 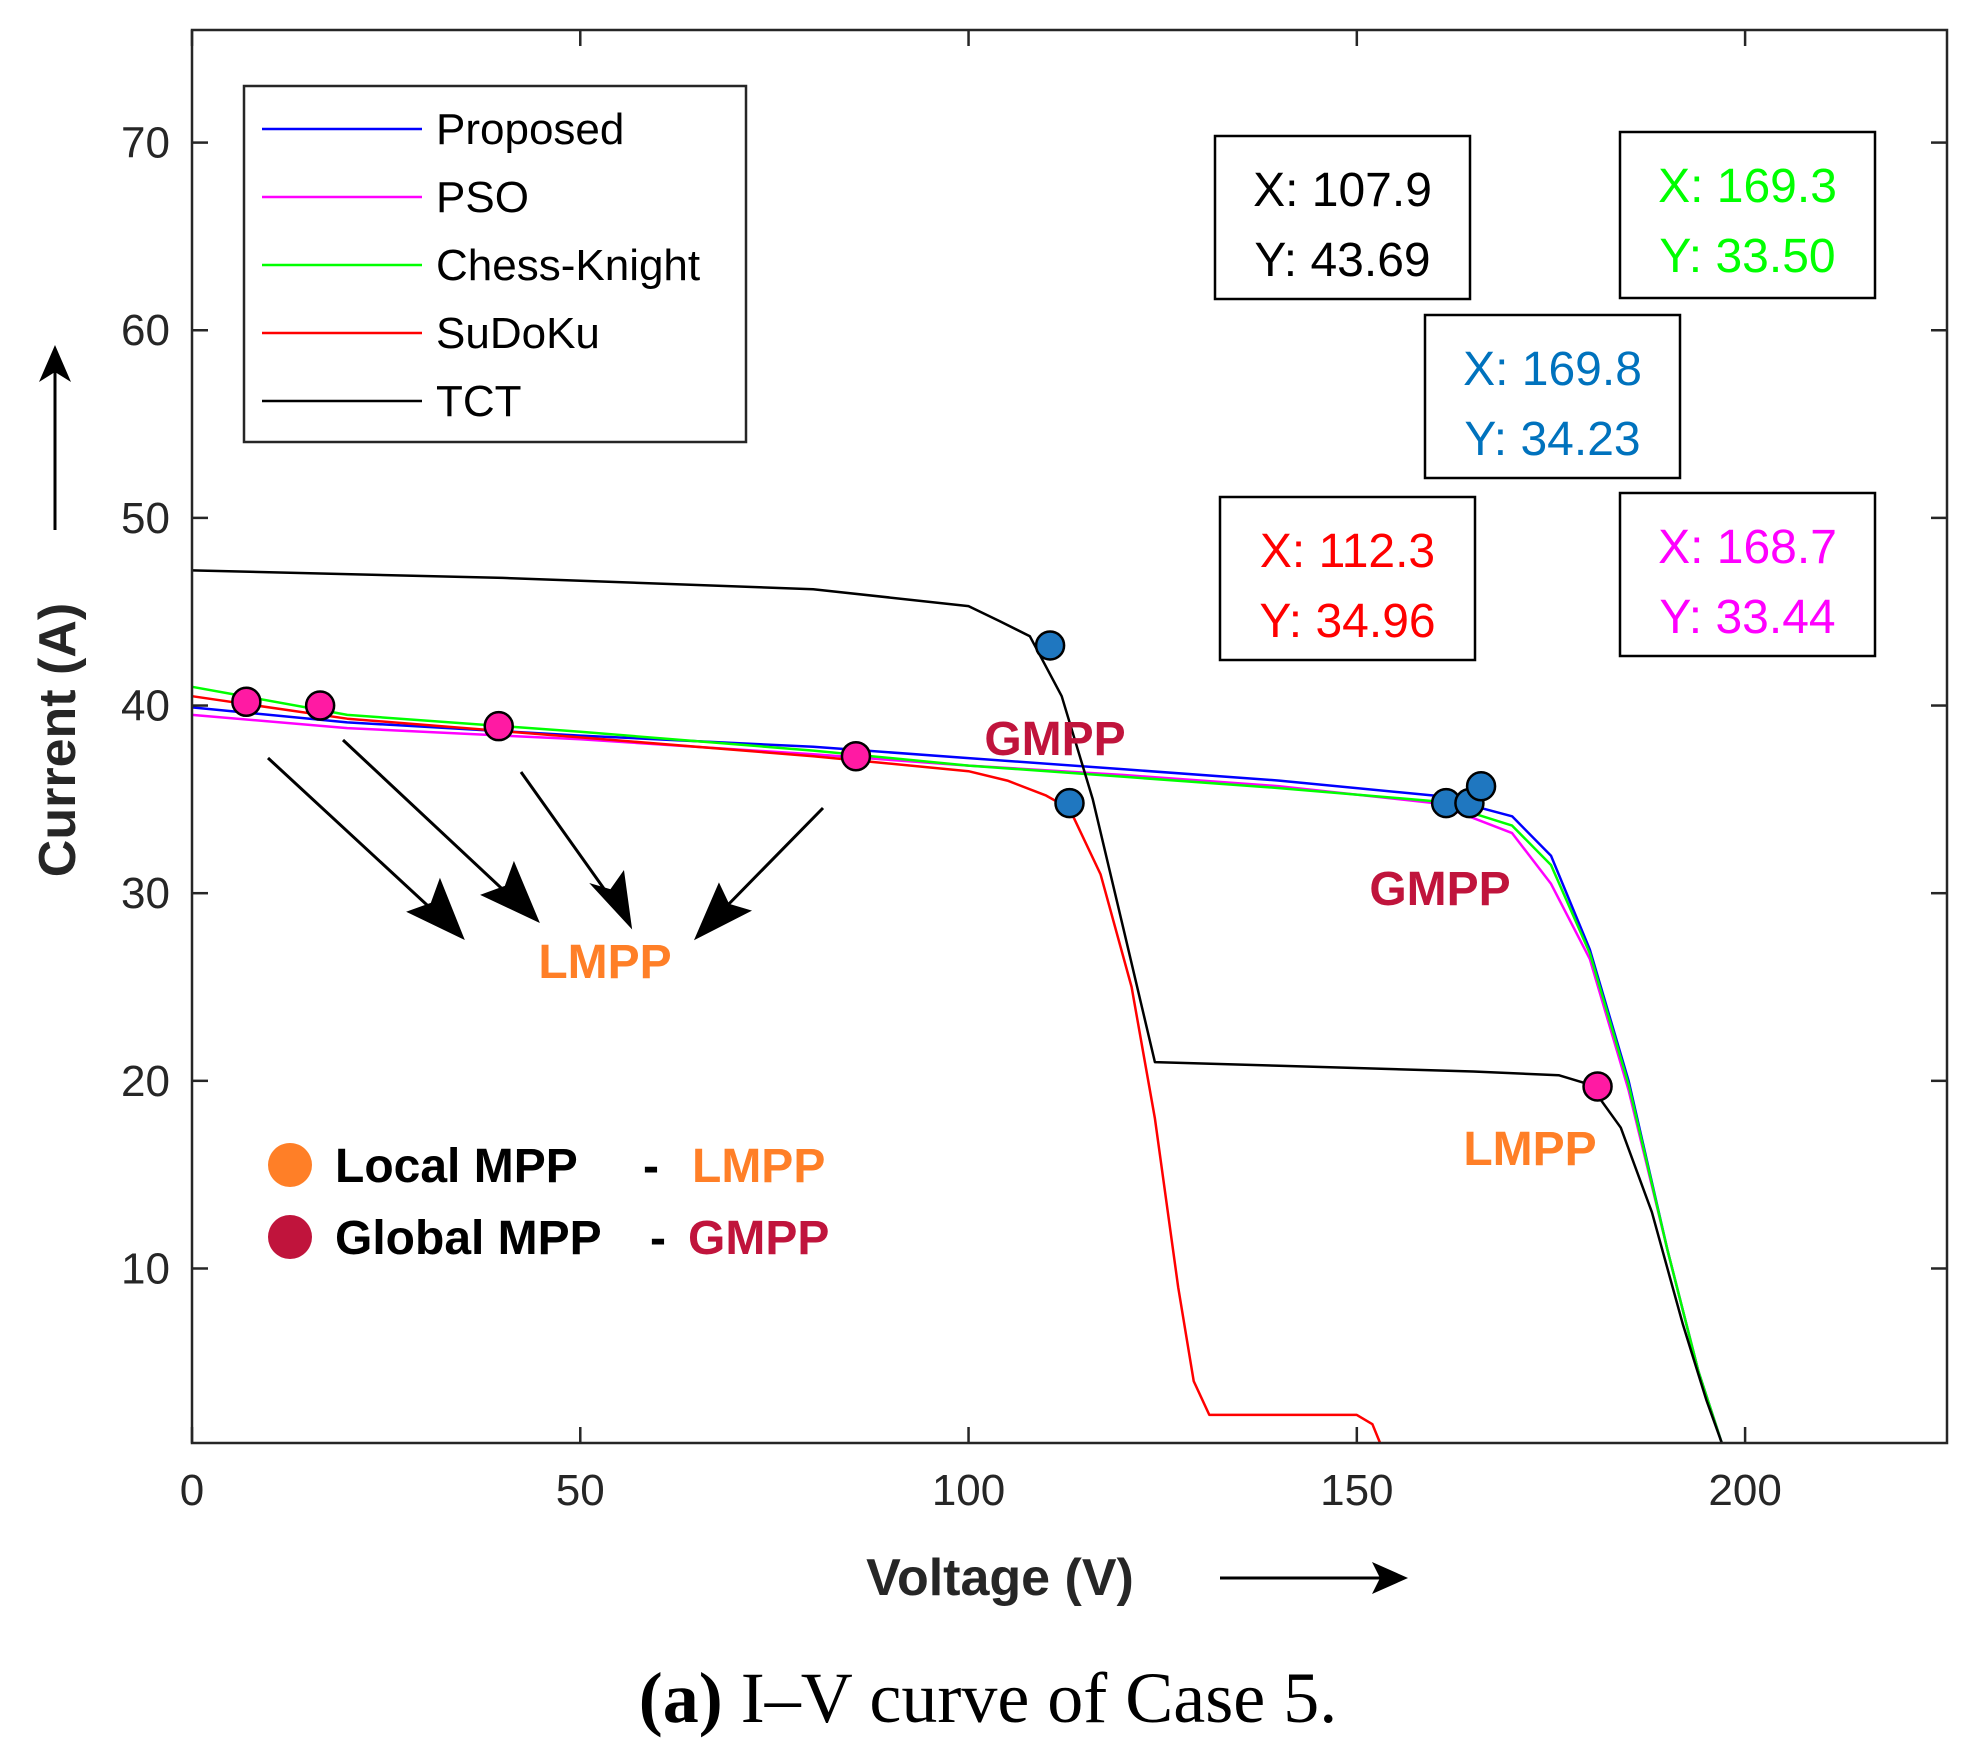 What do you see at coordinates (145, 518) in the screenshot?
I see `y-tick-label: 50` at bounding box center [145, 518].